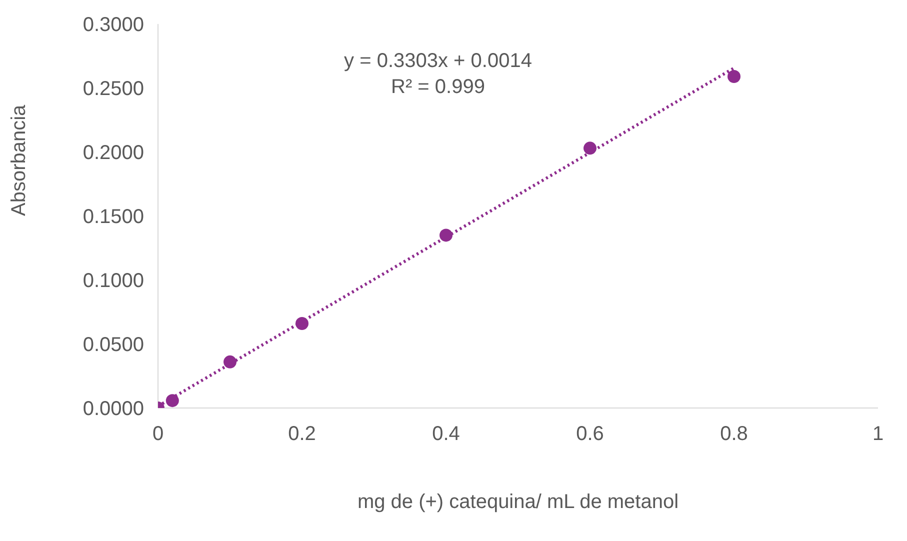  Describe the element at coordinates (302, 434) in the screenshot. I see `x-tick-label: 0.2` at that location.